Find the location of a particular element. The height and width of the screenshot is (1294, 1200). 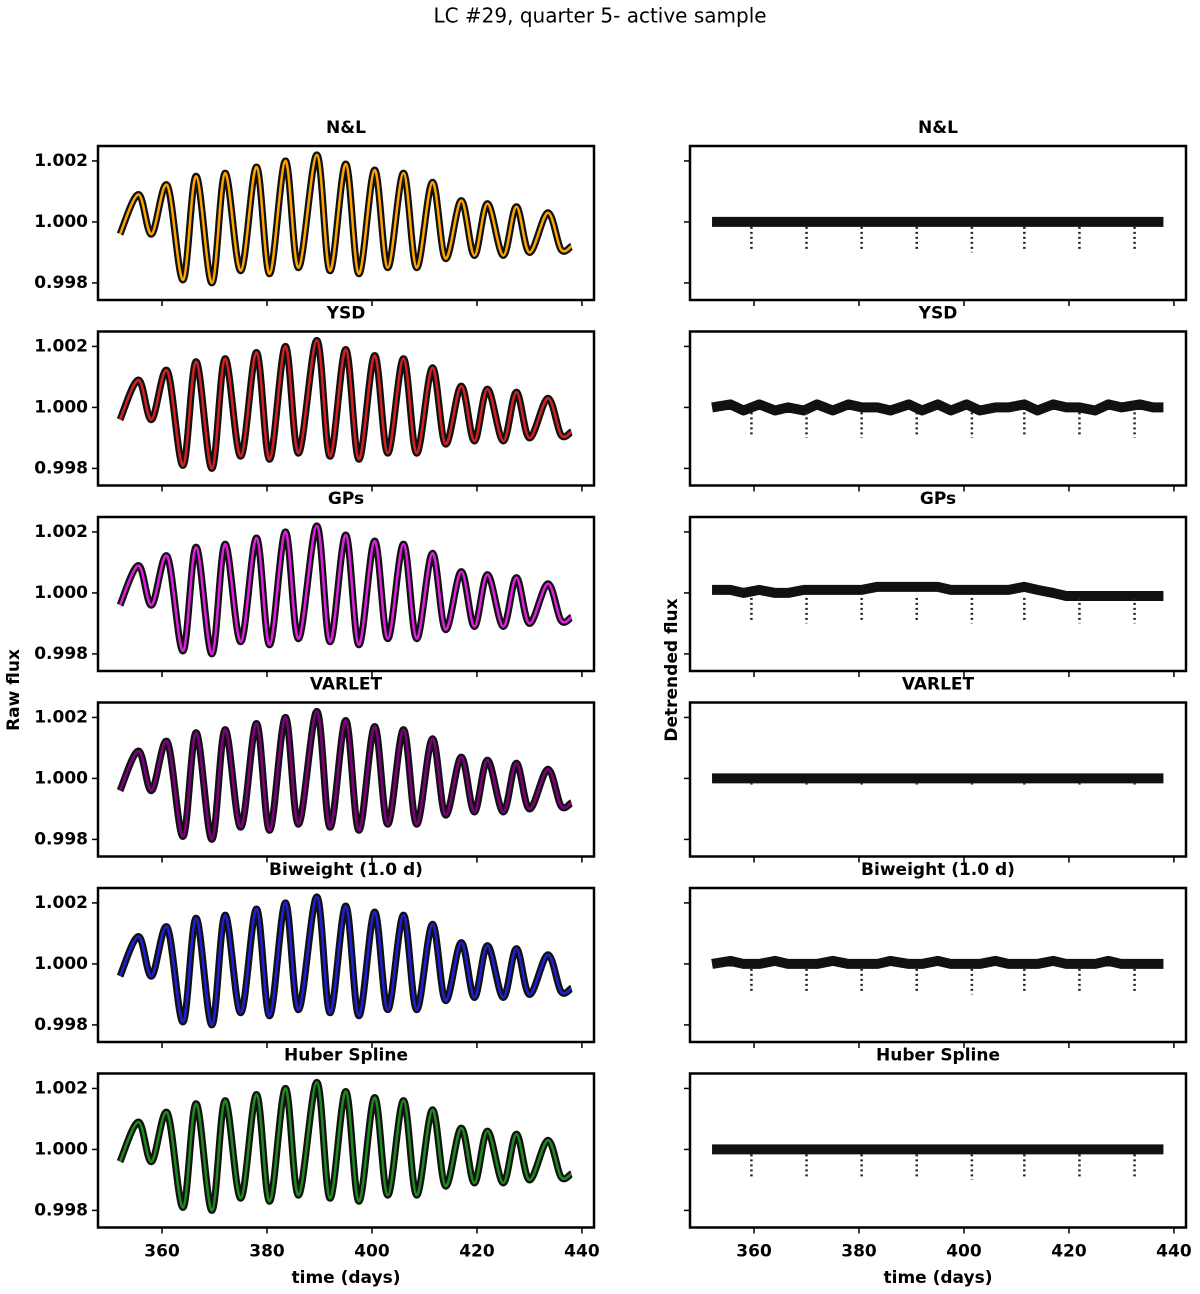

panel: Biweight (1.0 d) is located at coordinates (936, 954).